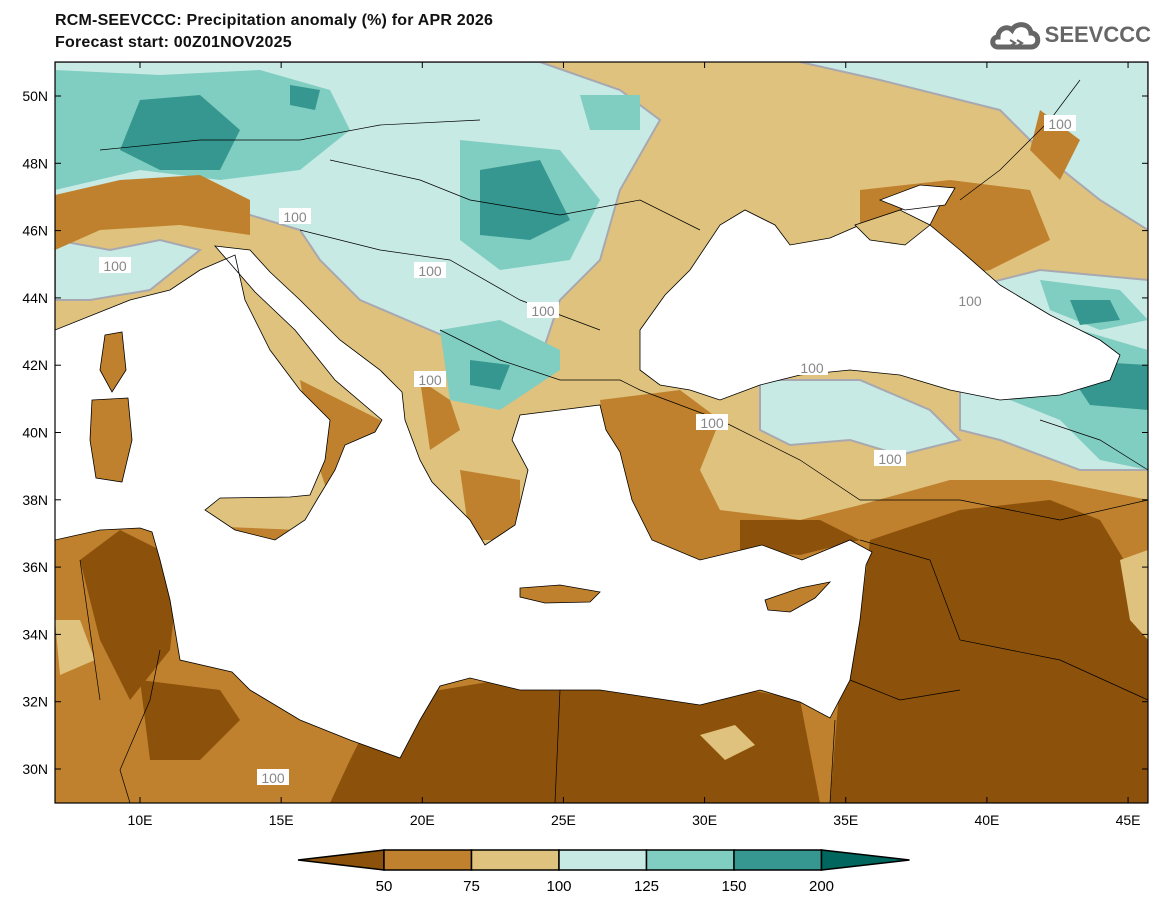 This screenshot has width=1165, height=907. I want to click on lat-label: 34N, so click(35, 634).